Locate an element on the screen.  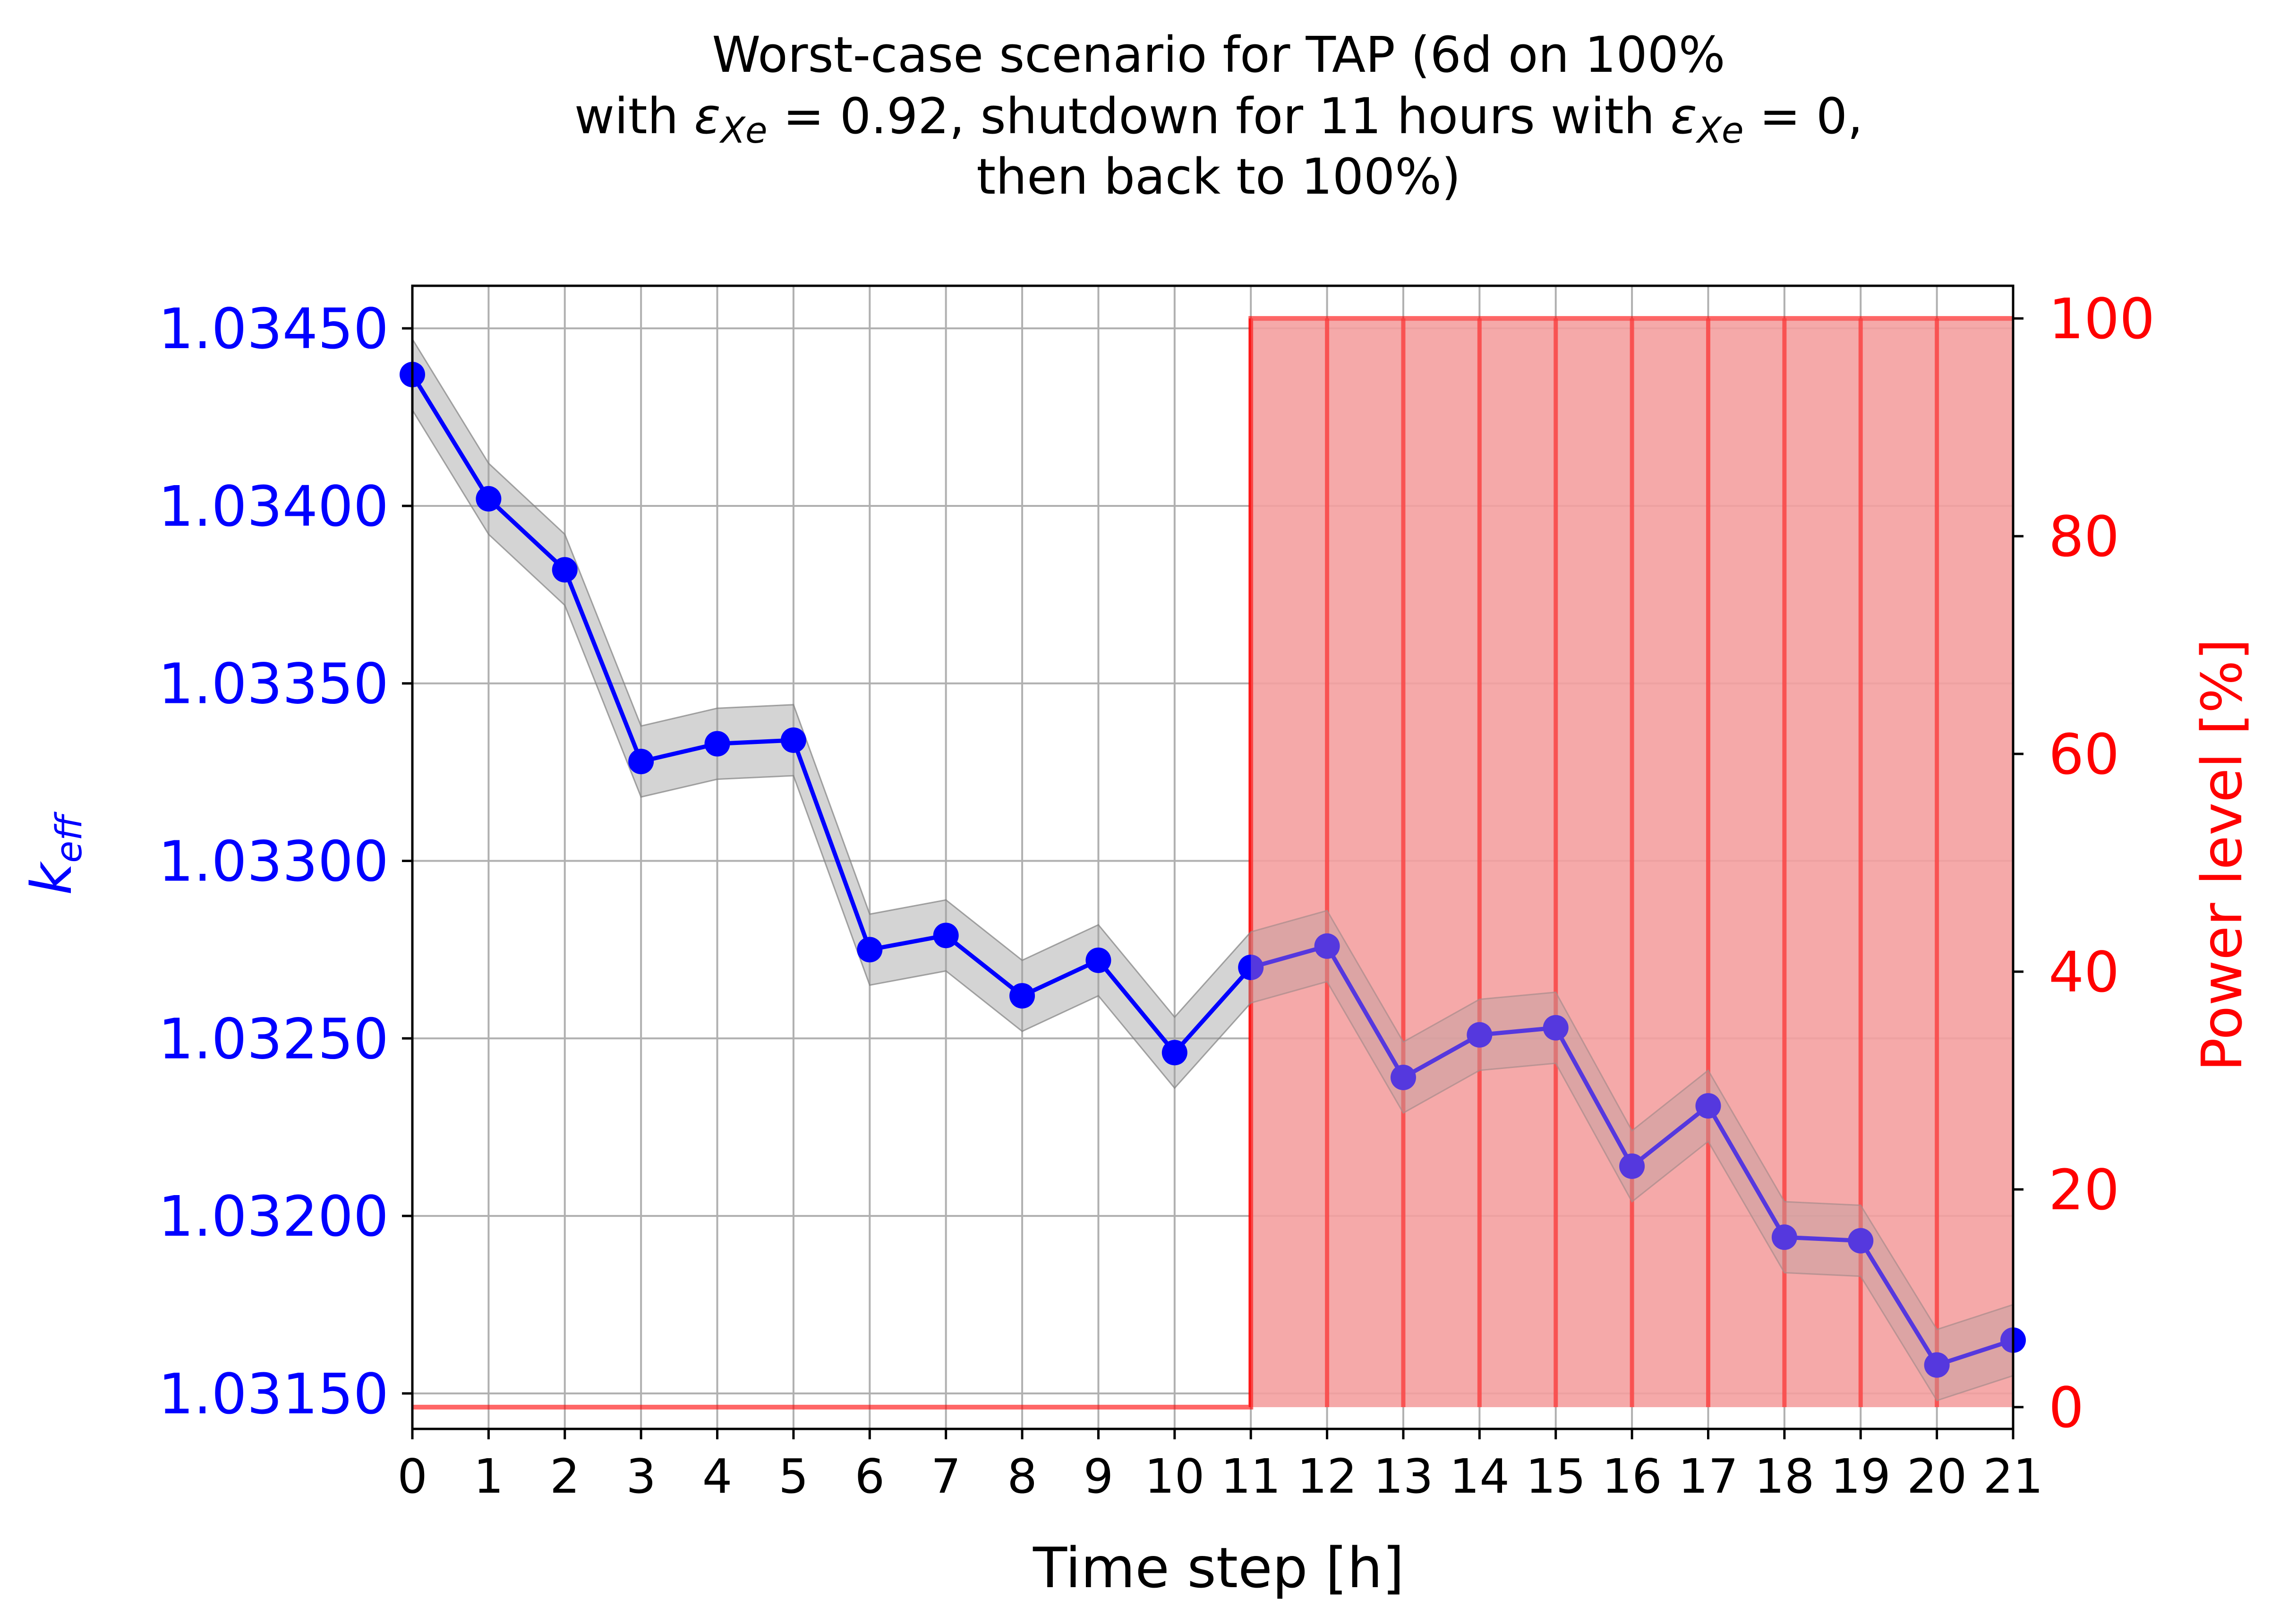
y-right-tick-label: 20 is located at coordinates (2084, 1189).